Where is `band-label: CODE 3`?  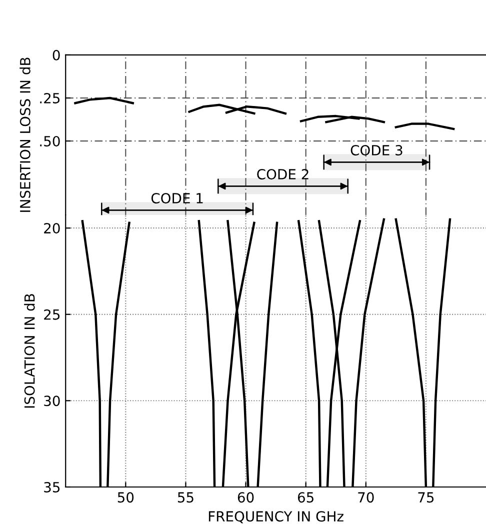 band-label: CODE 3 is located at coordinates (376, 150).